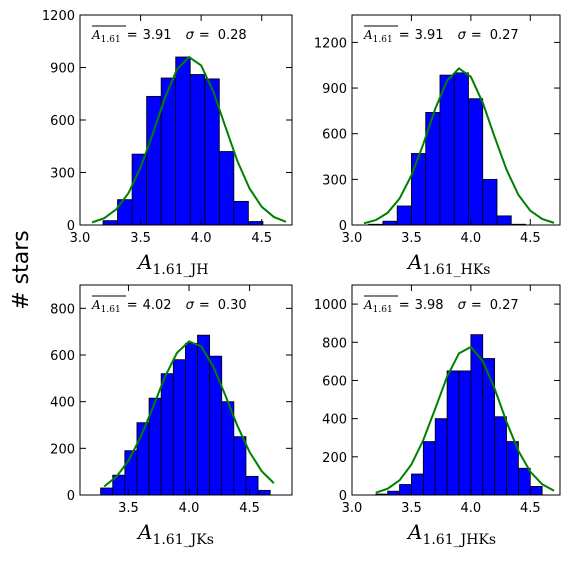 This screenshot has width=570, height=561. I want to click on x-axis-label: A1.61_JH, so click(172, 264).